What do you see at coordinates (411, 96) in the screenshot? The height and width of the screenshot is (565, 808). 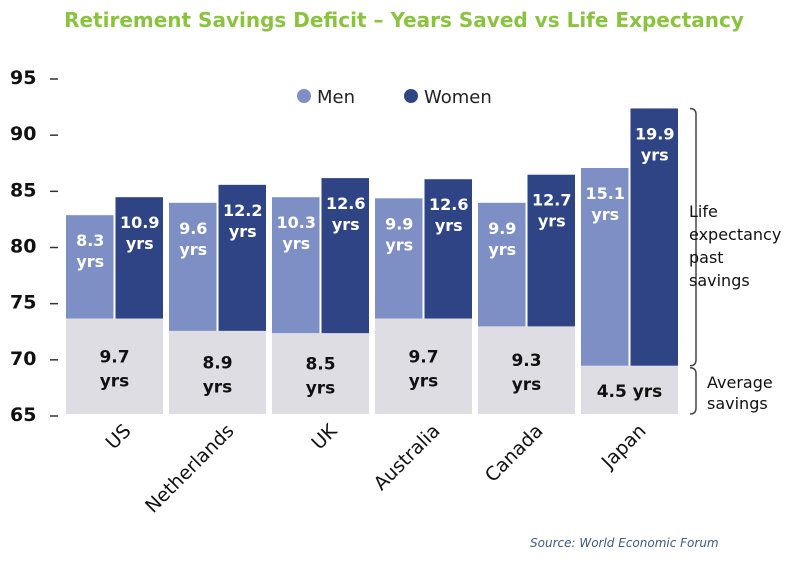 I see `legend-swatch-women` at bounding box center [411, 96].